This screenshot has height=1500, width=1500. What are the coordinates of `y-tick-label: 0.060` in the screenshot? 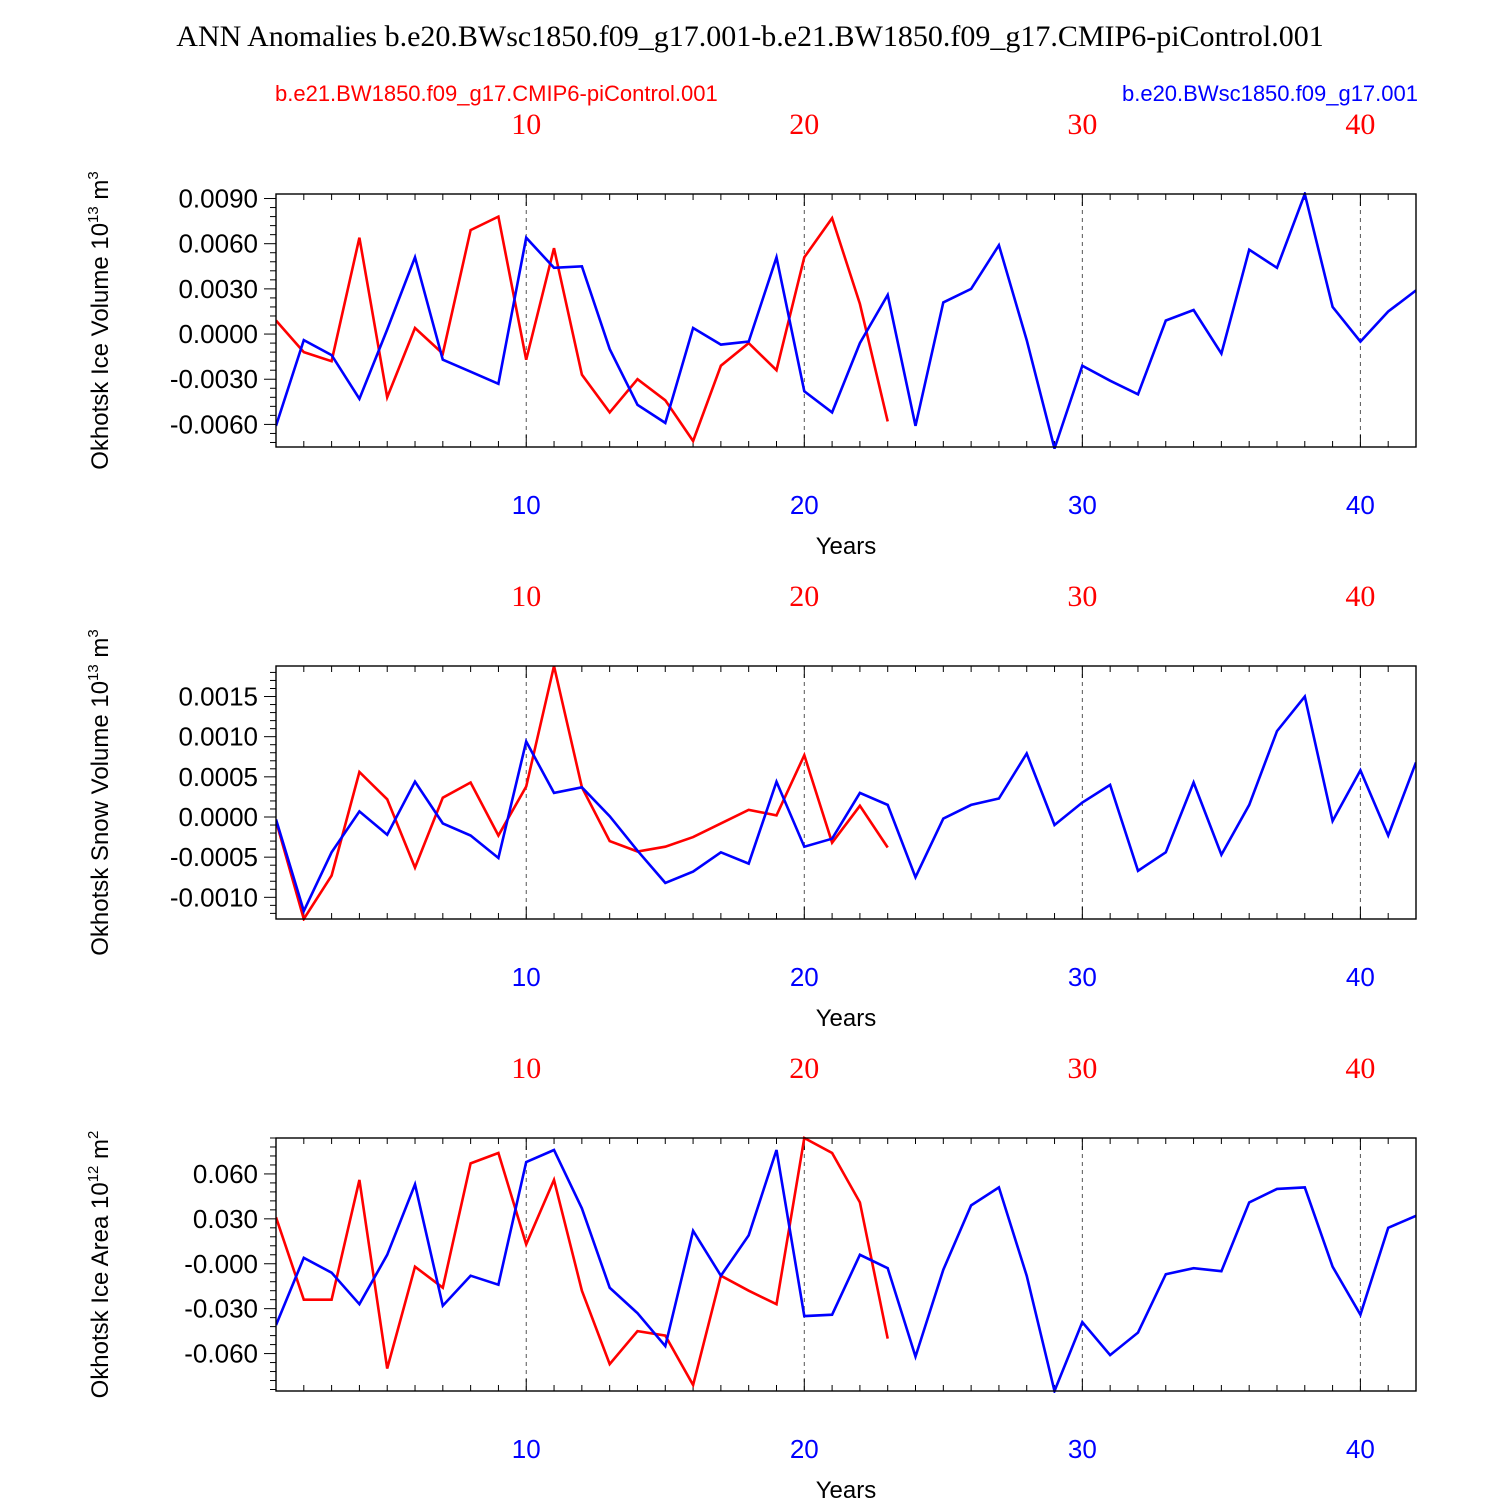 It's located at (225, 1174).